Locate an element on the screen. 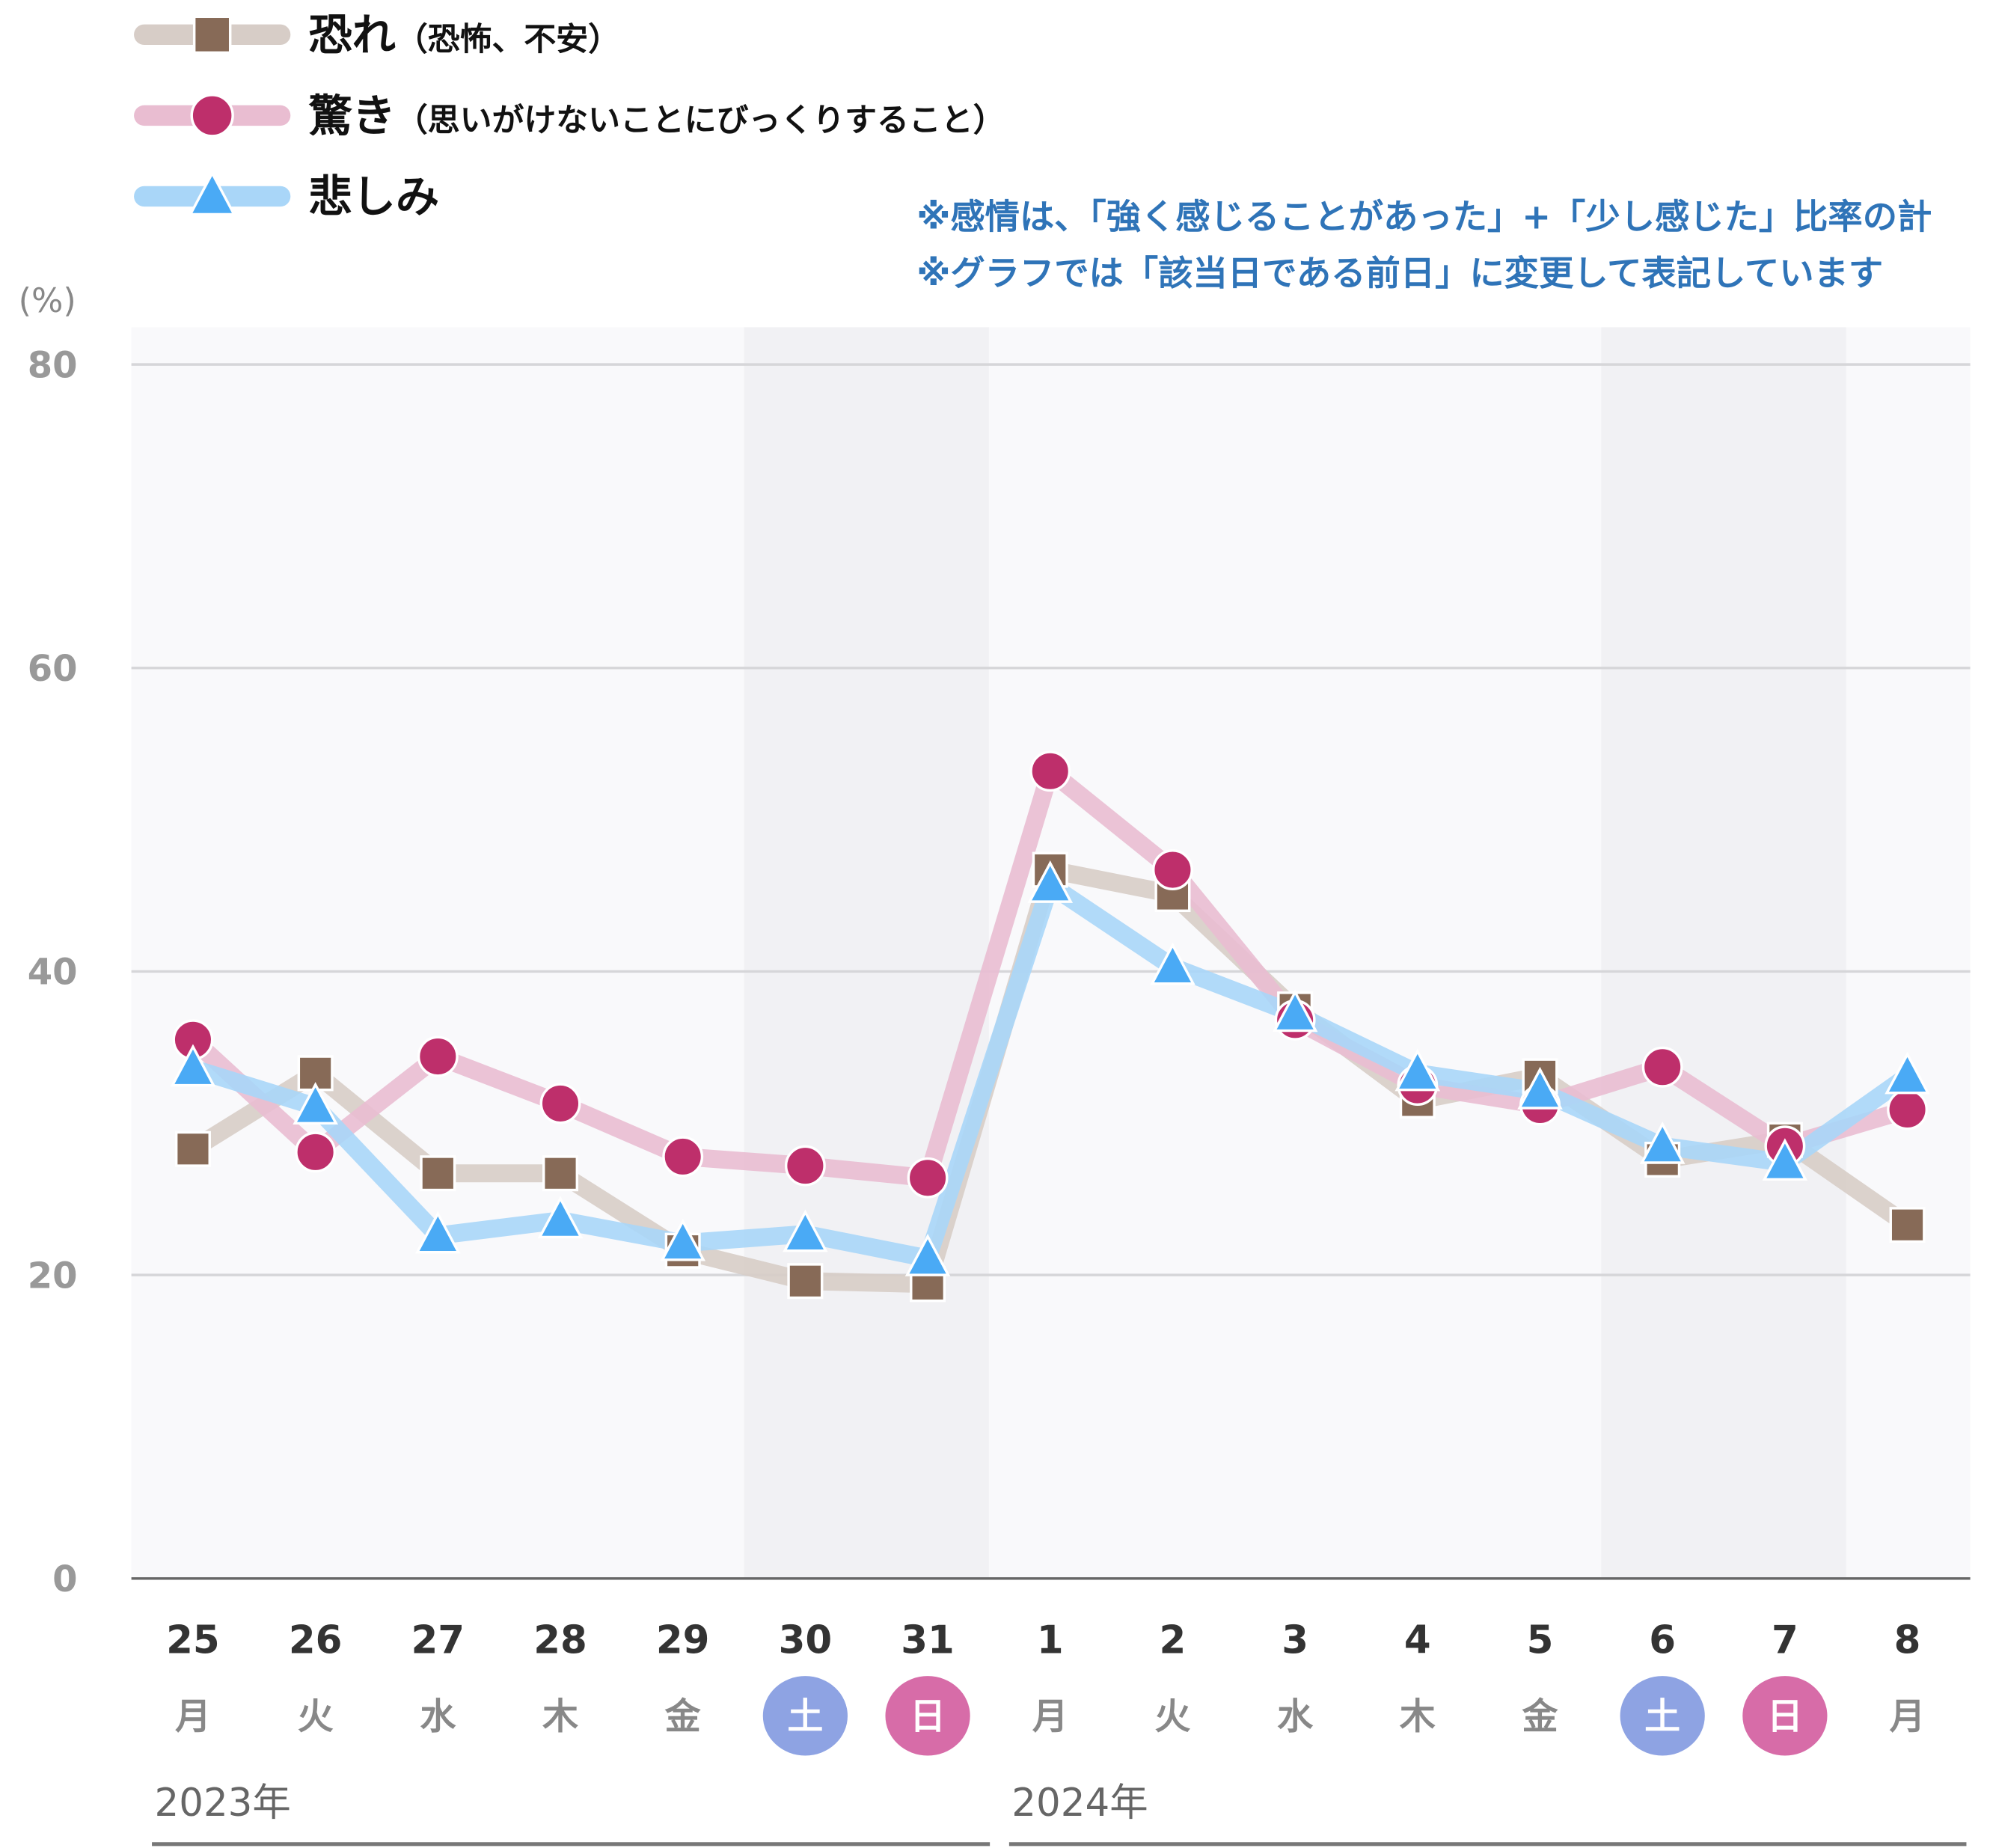 The height and width of the screenshot is (1848, 1990). x-tick-day: 26 is located at coordinates (316, 1640).